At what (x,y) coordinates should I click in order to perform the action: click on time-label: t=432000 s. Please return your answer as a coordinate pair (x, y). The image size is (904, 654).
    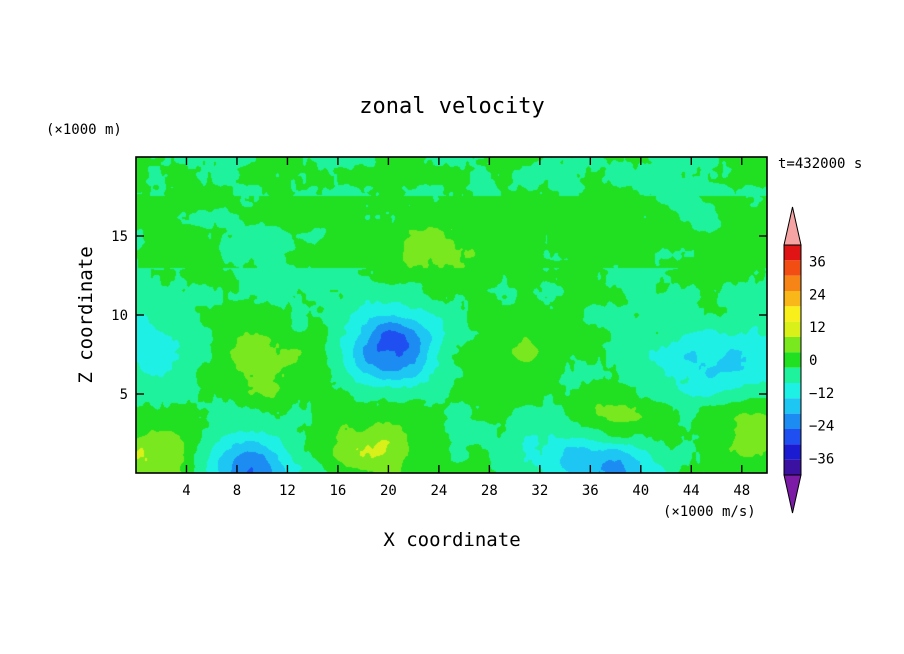
    Looking at the image, I should click on (820, 164).